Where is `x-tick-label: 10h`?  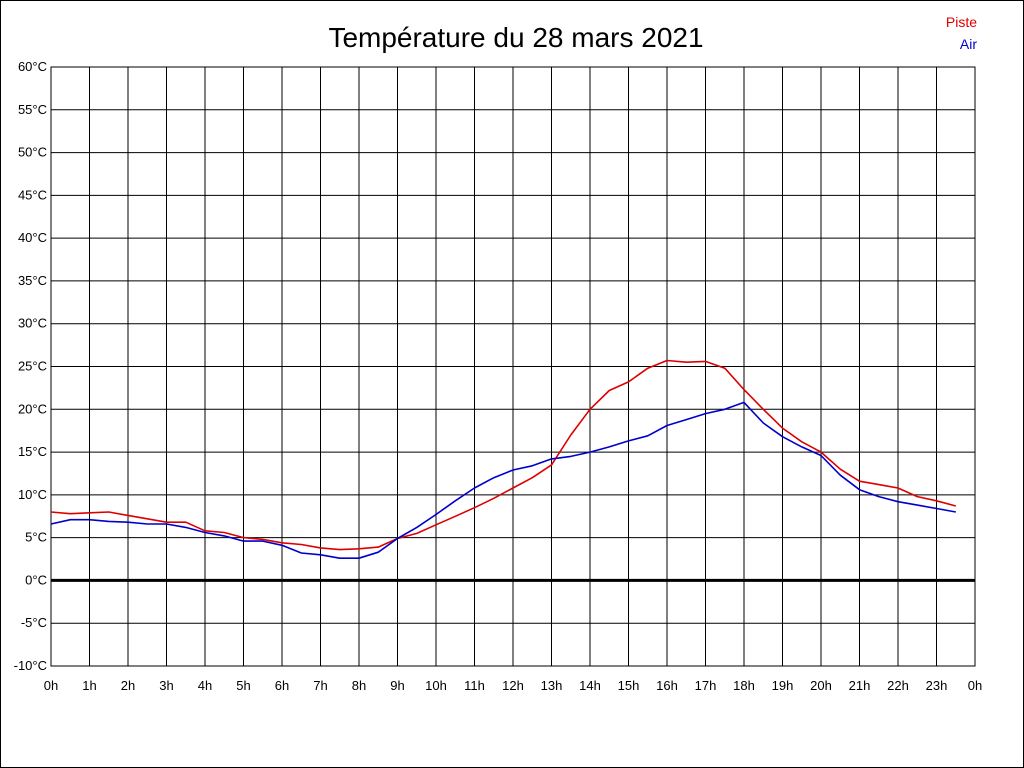
x-tick-label: 10h is located at coordinates (436, 685).